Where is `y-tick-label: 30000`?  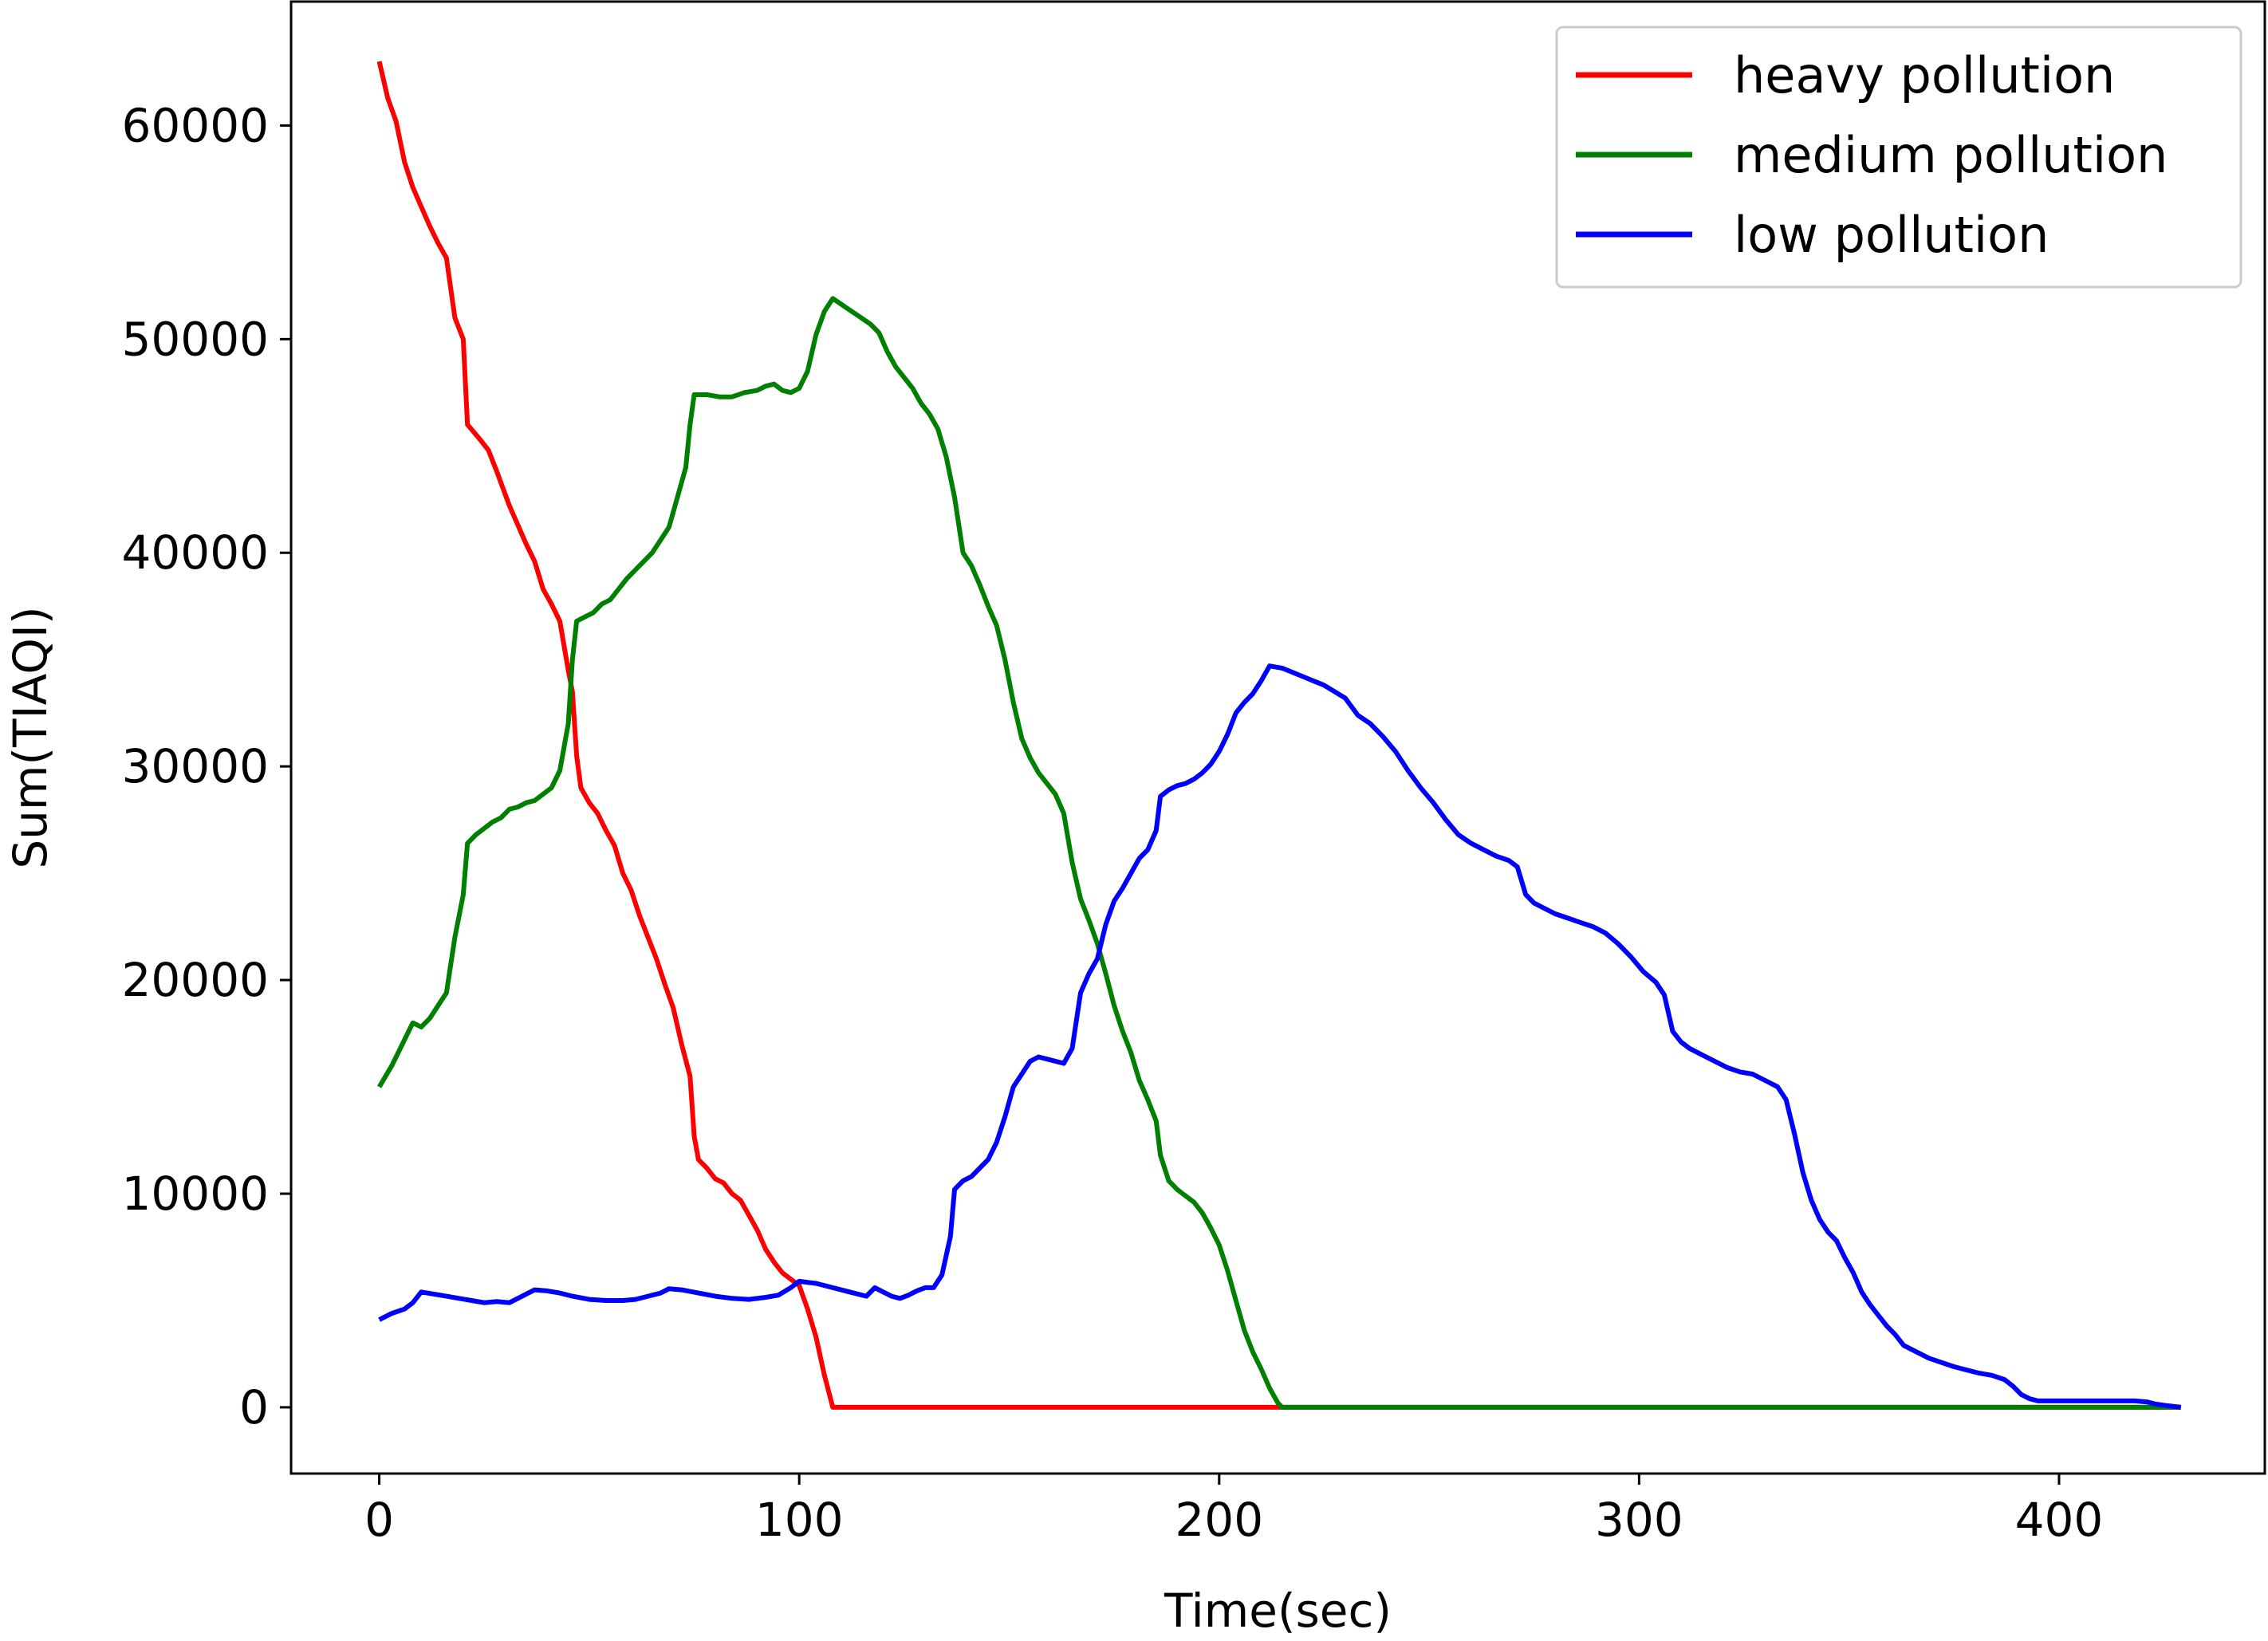
y-tick-label: 30000 is located at coordinates (195, 766).